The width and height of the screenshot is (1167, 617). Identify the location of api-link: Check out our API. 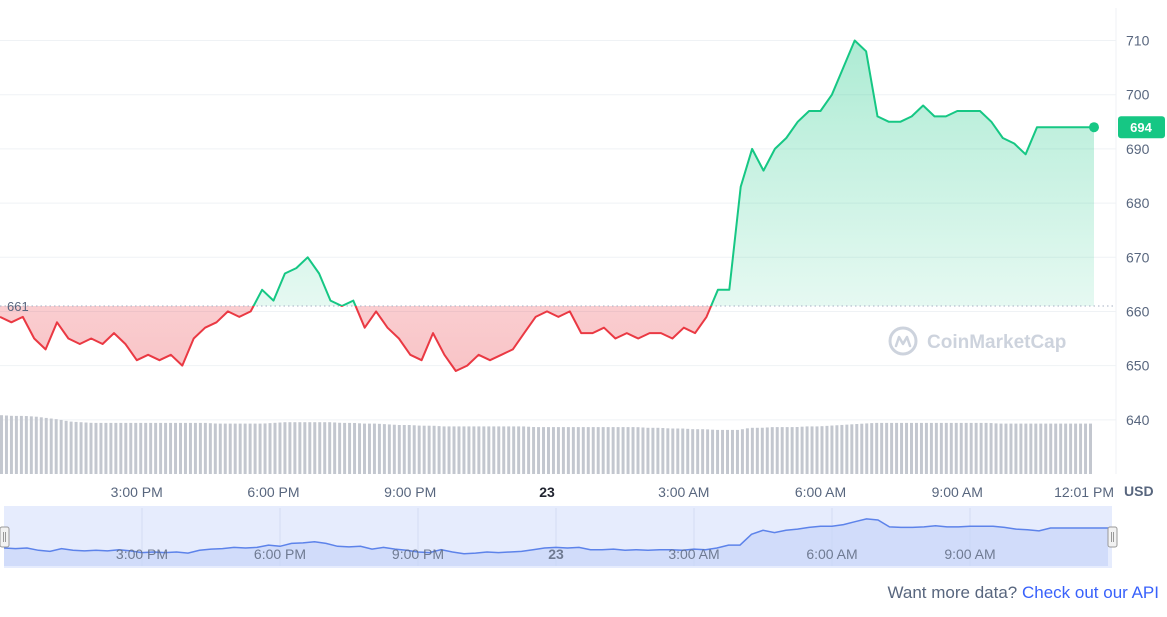
(1090, 592).